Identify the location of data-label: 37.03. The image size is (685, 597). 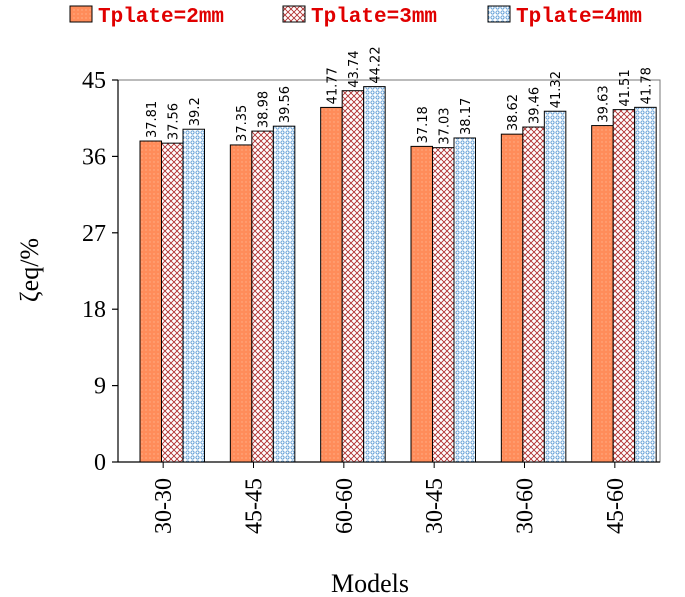
(444, 125).